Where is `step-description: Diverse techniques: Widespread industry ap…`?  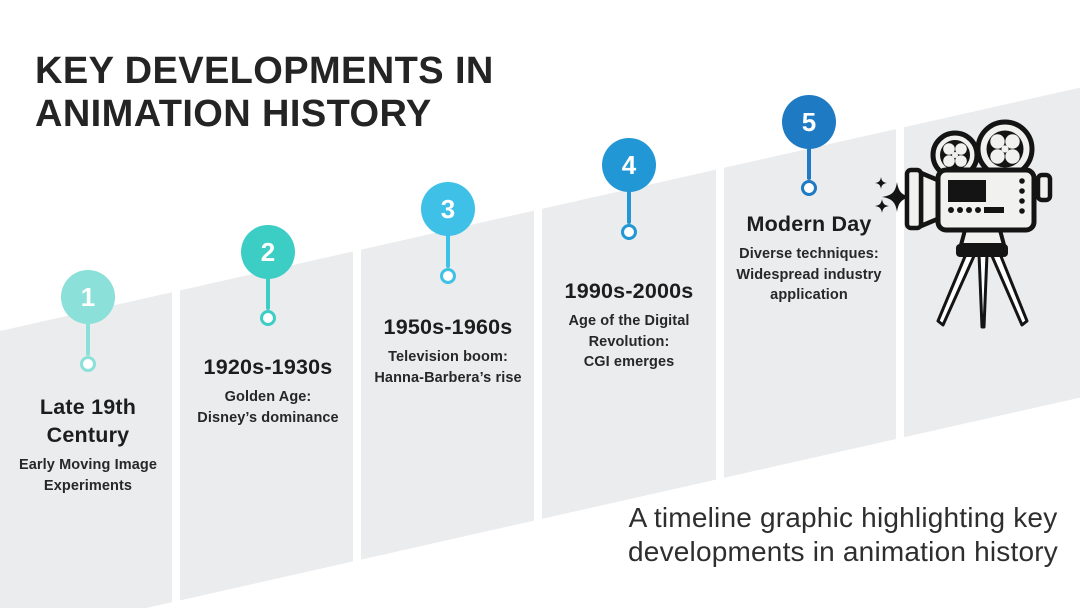 step-description: Diverse techniques: Widespread industry ap… is located at coordinates (809, 274).